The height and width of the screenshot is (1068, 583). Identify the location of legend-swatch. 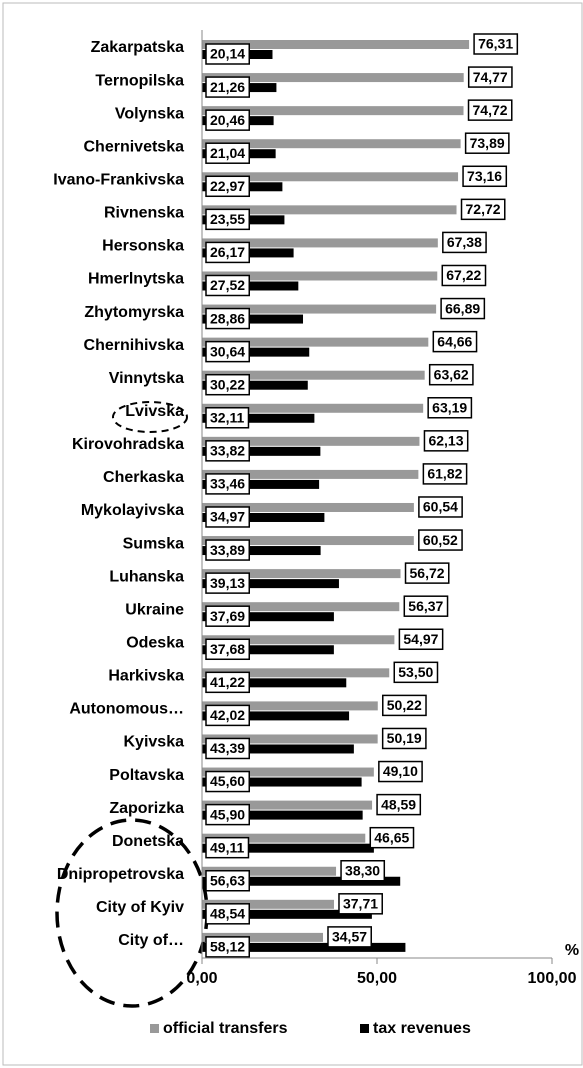
(154, 1028).